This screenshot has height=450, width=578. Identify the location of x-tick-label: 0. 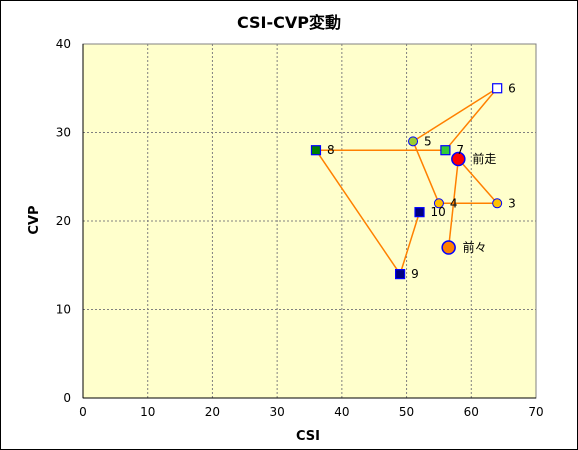
(83, 412).